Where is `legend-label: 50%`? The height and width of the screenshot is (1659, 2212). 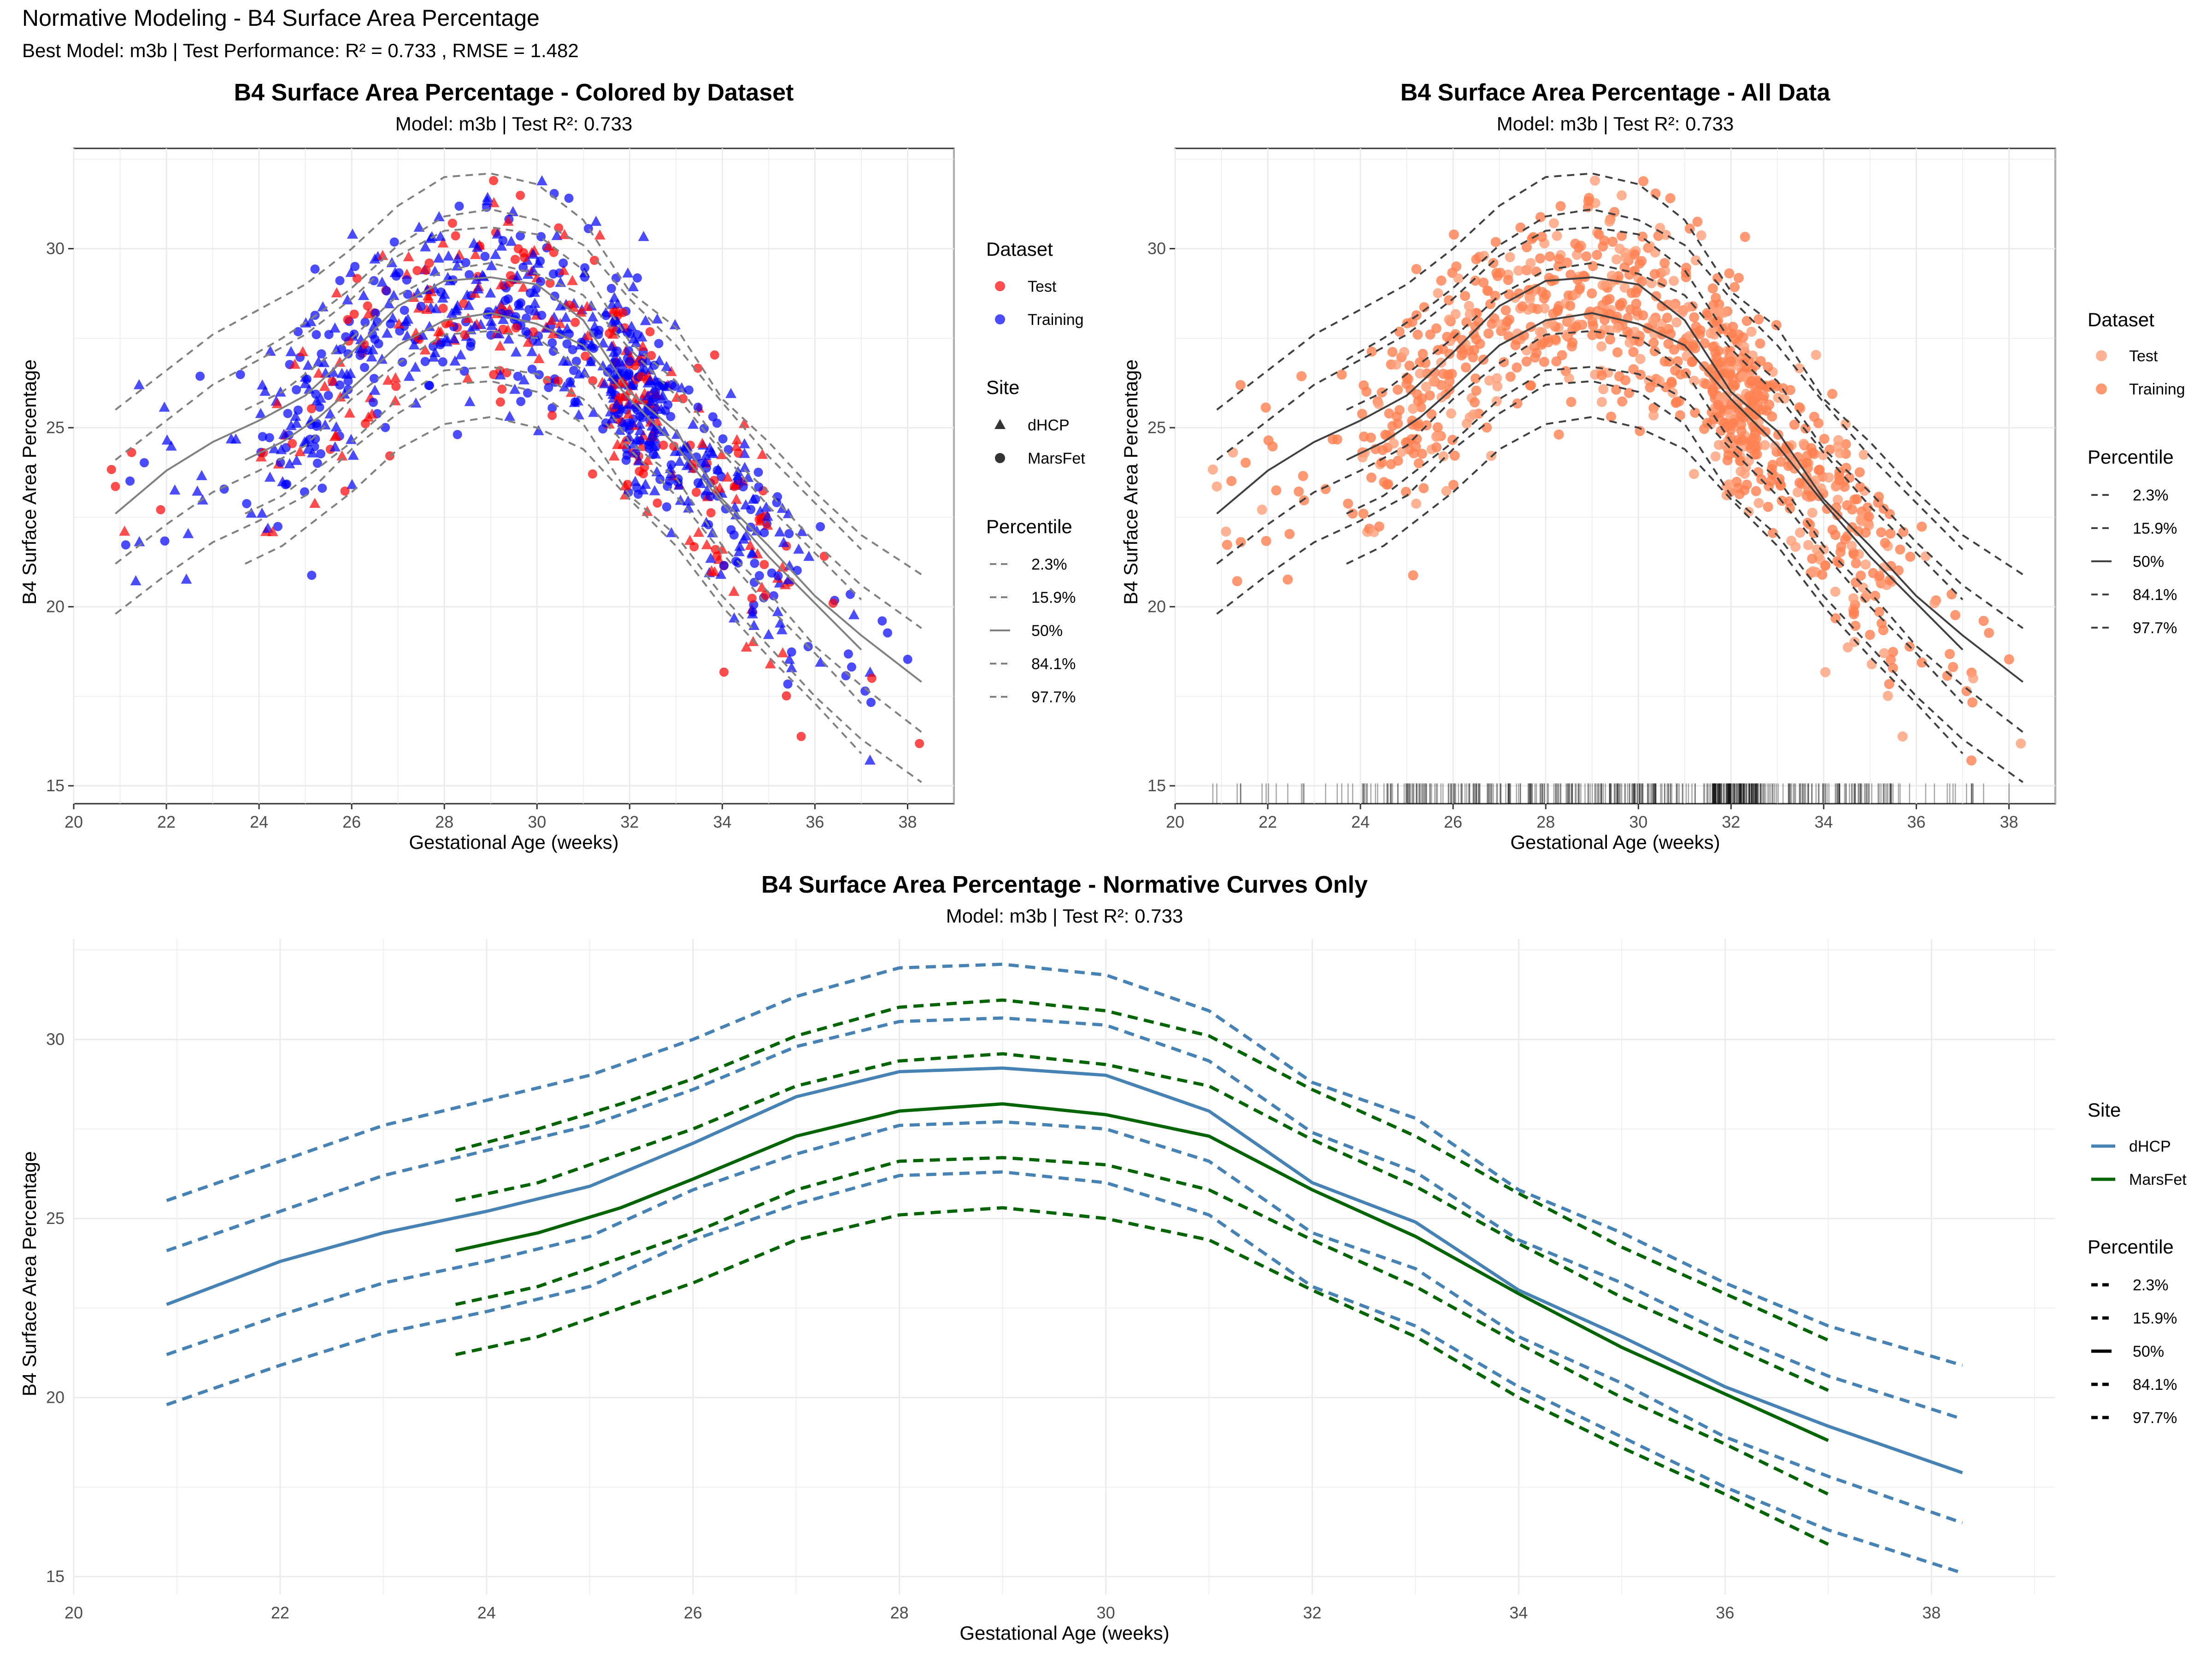 legend-label: 50% is located at coordinates (1047, 631).